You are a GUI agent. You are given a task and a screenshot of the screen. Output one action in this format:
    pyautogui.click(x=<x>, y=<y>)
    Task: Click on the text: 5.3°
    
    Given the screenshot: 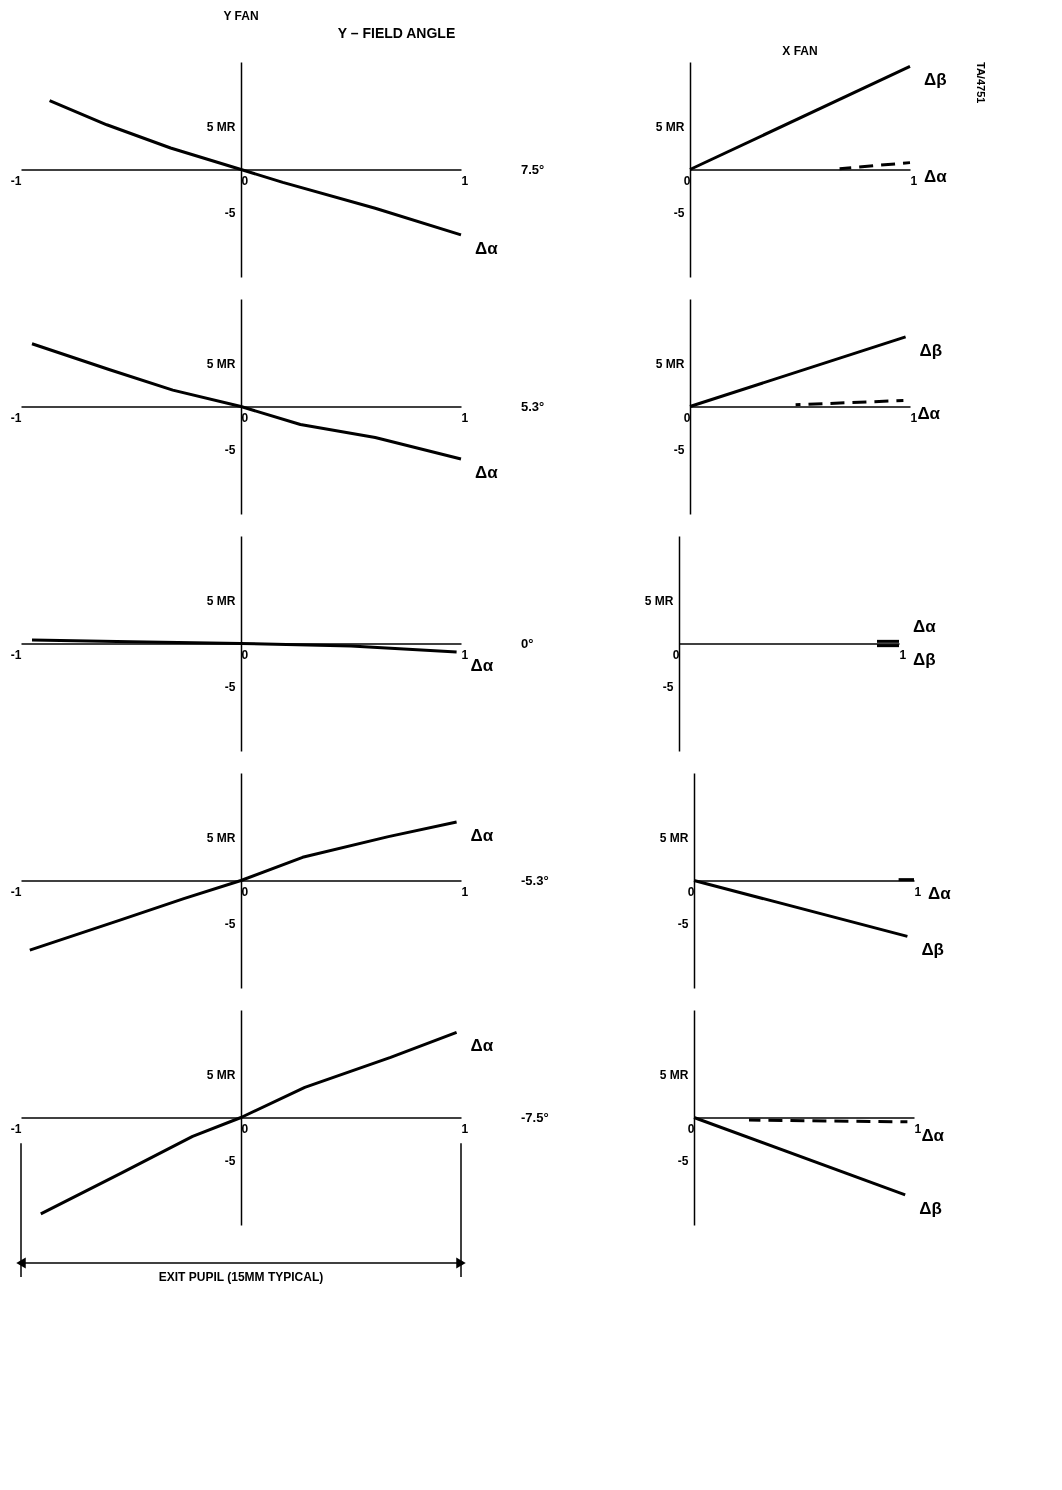 What is the action you would take?
    pyautogui.click(x=533, y=406)
    